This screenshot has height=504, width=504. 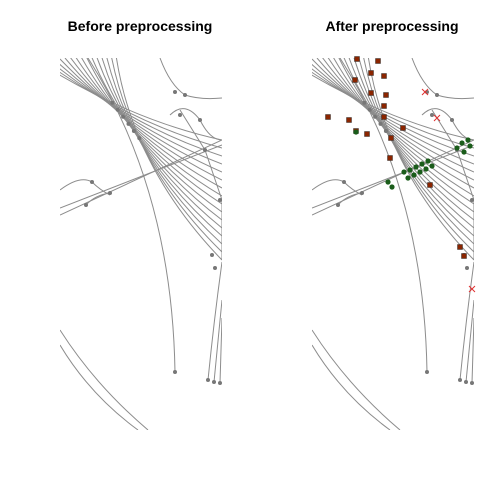 What do you see at coordinates (140, 26) in the screenshot?
I see `panel-title: Before preprocessing` at bounding box center [140, 26].